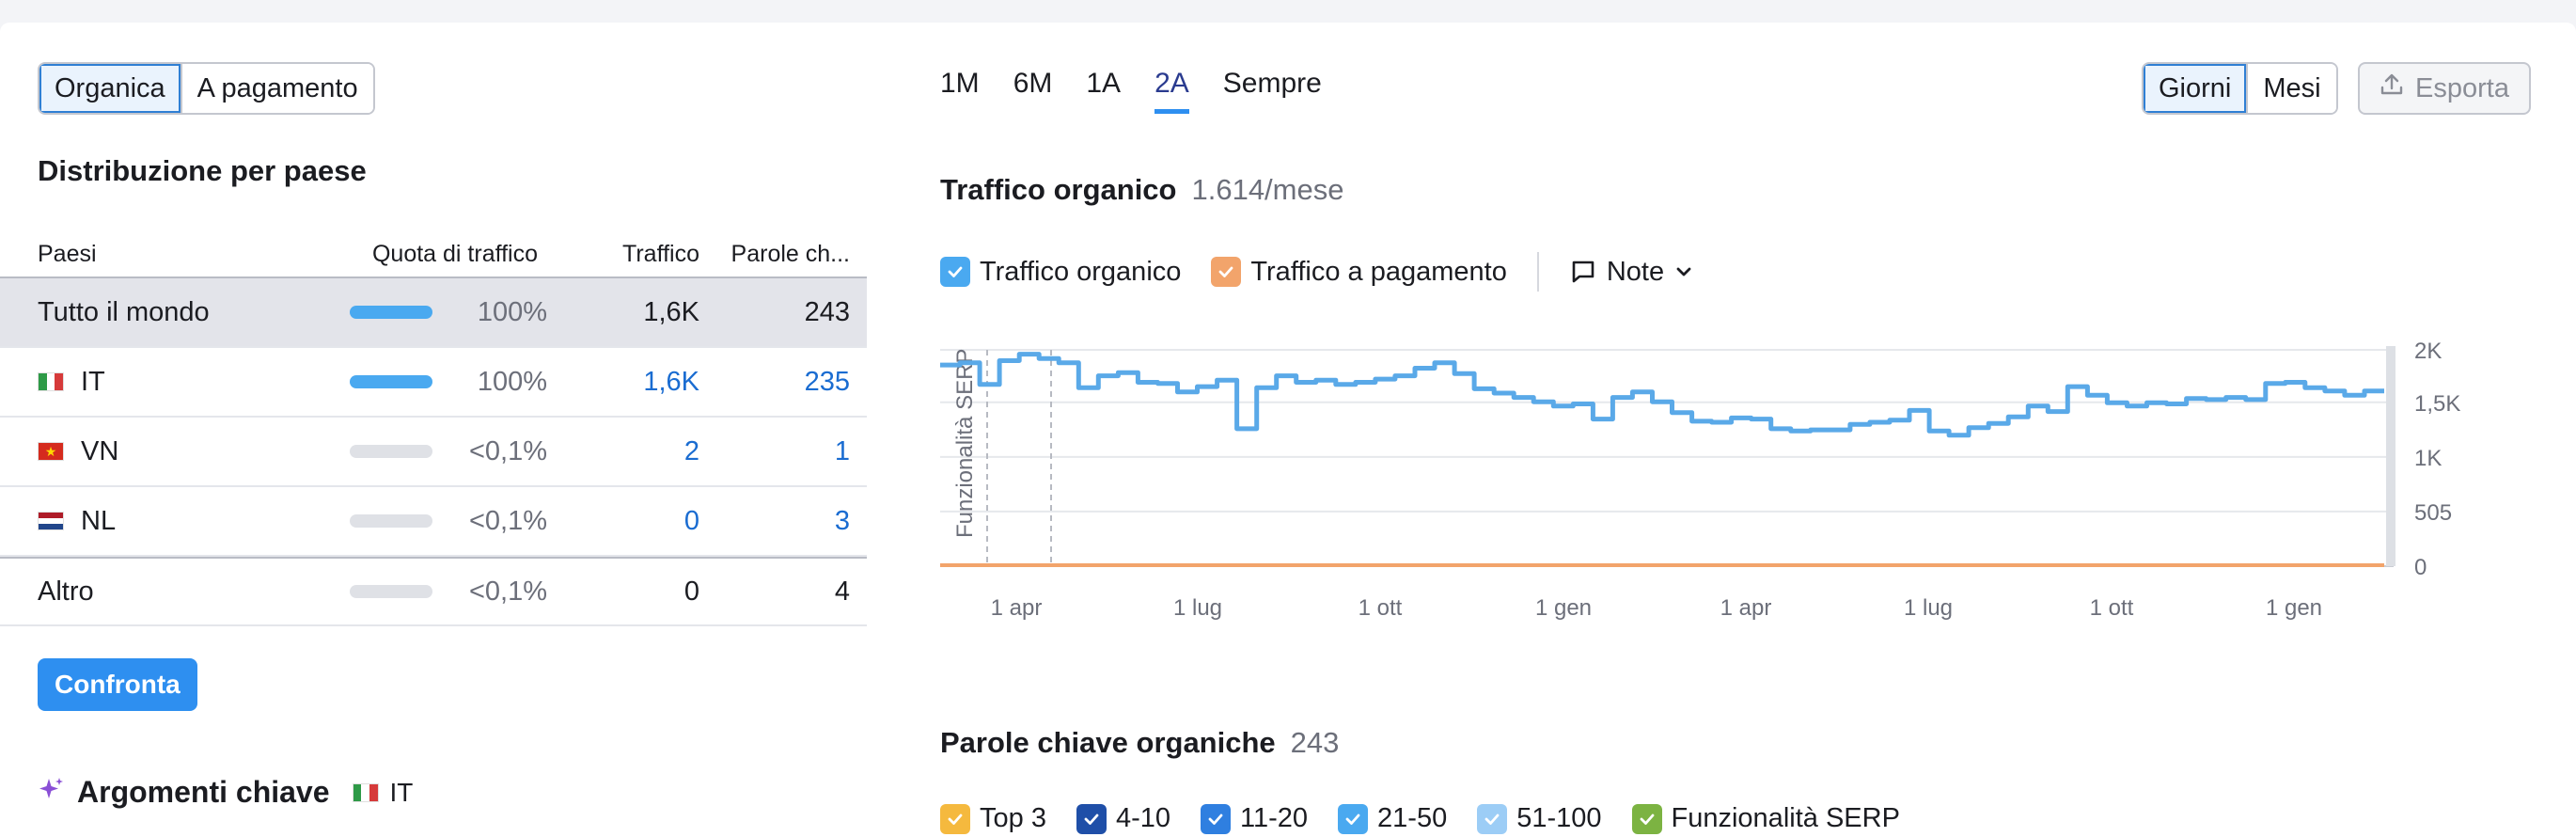  Describe the element at coordinates (277, 88) in the screenshot. I see `tab-a-pagamento: A pagamento` at that location.